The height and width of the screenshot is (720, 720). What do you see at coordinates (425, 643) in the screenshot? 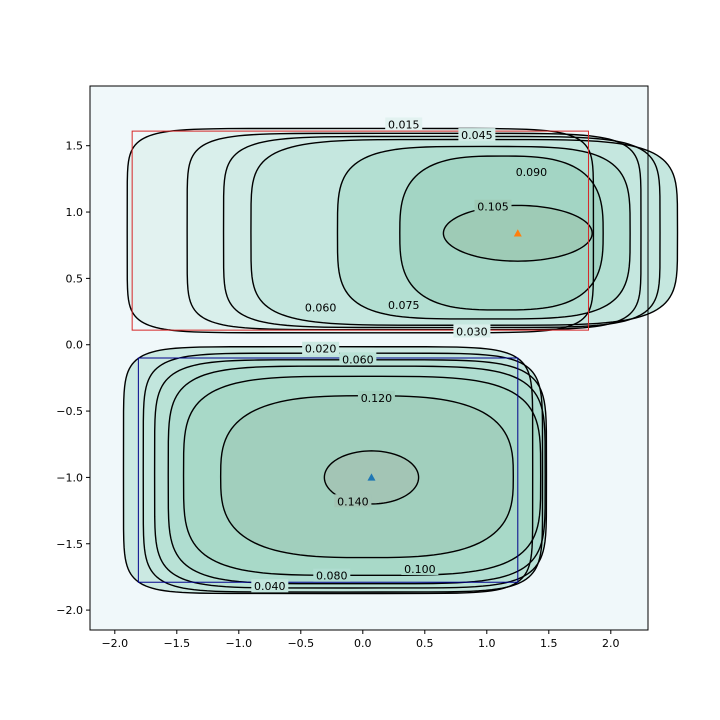
I see `x-tick-label: 0.5` at bounding box center [425, 643].